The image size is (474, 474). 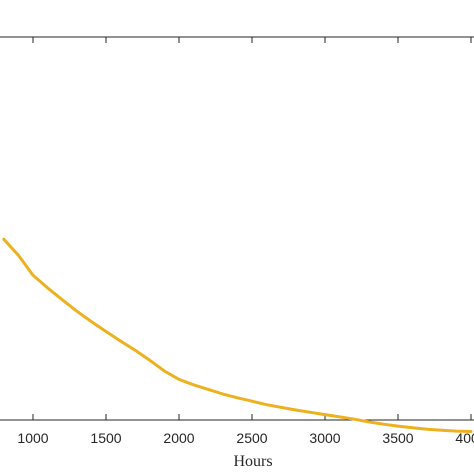 What do you see at coordinates (252, 461) in the screenshot?
I see `x-axis-label: Hours` at bounding box center [252, 461].